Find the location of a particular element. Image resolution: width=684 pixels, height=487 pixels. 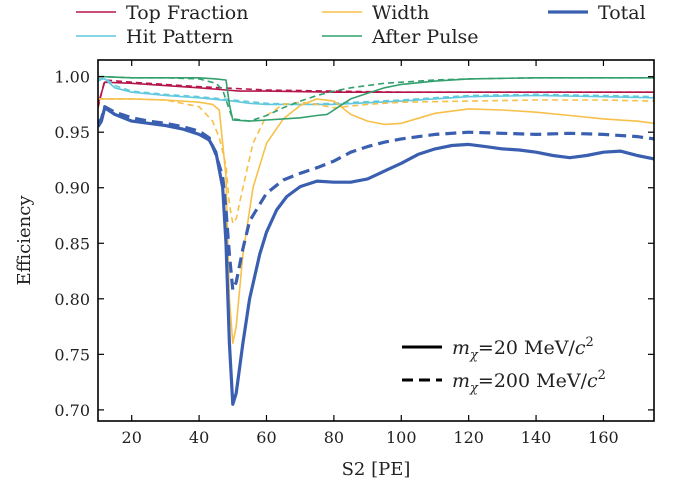

x-tick-label: 140 is located at coordinates (536, 437).